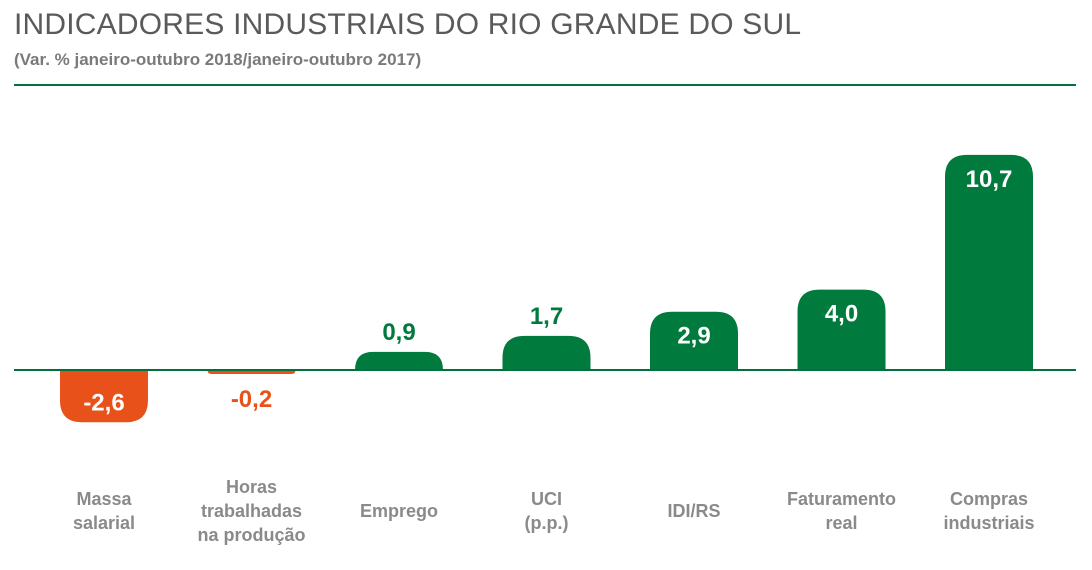 The width and height of the screenshot is (1092, 570). I want to click on category-label: IDI/RS, so click(693, 511).